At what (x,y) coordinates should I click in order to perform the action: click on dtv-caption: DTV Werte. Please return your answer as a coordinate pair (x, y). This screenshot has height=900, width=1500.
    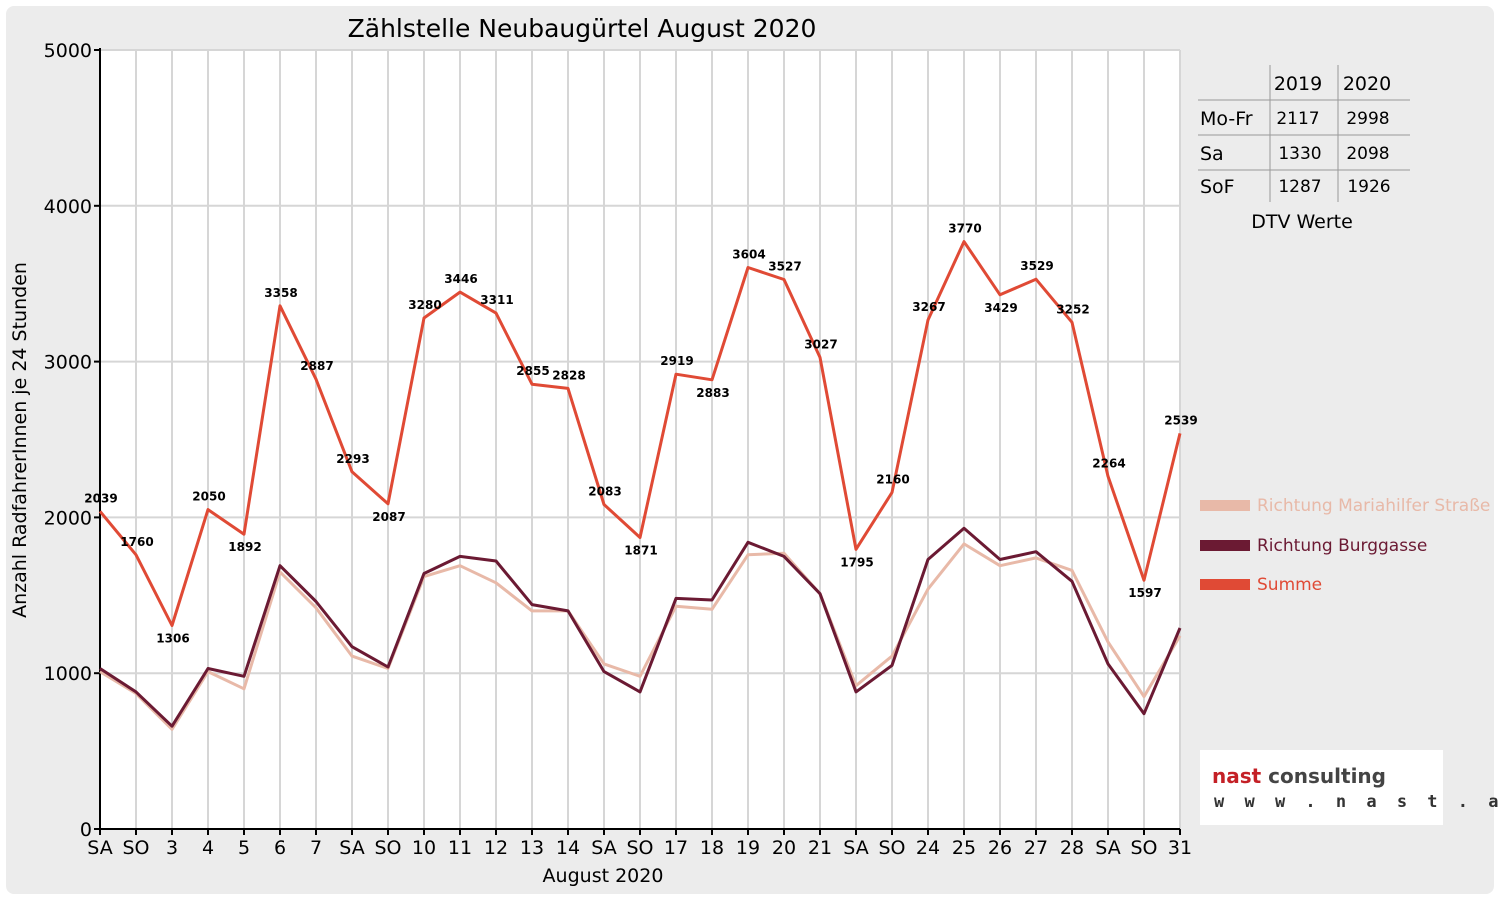
    Looking at the image, I should click on (1302, 222).